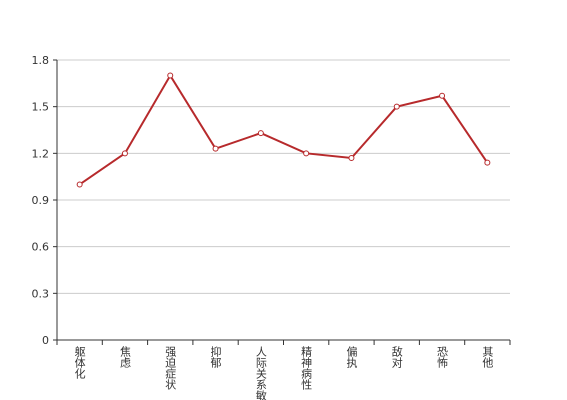 The image size is (567, 400). What do you see at coordinates (442, 357) in the screenshot?
I see `x-tick-label: 恐怖` at bounding box center [442, 357].